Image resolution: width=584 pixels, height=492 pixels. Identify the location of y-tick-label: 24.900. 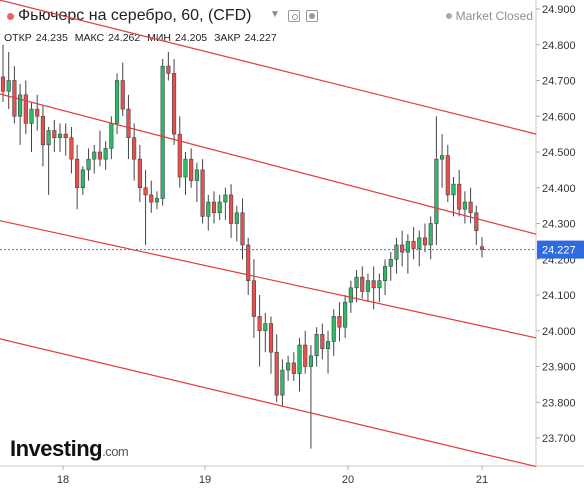
(559, 10).